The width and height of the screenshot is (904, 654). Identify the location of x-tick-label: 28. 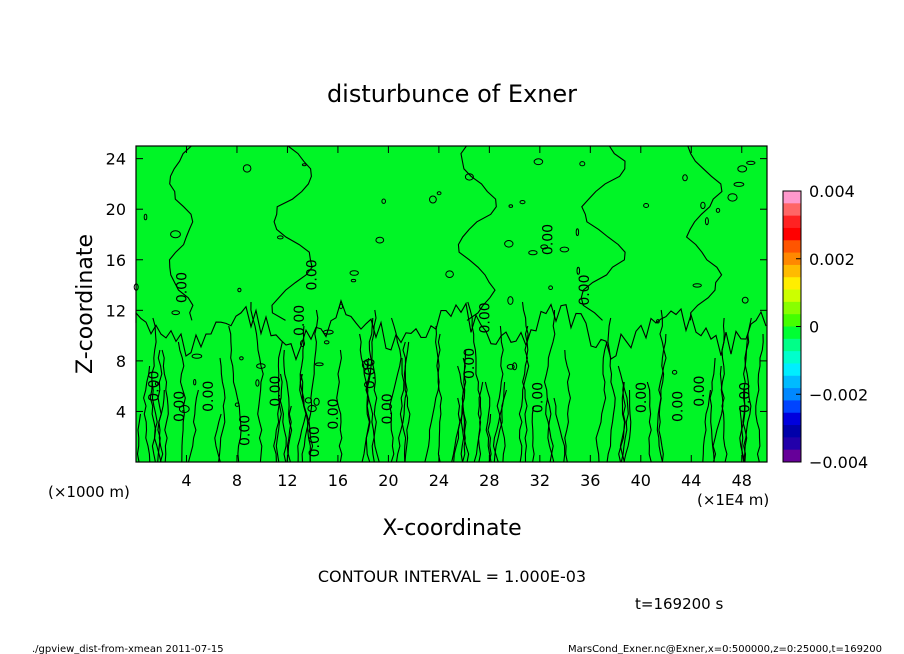
(489, 480).